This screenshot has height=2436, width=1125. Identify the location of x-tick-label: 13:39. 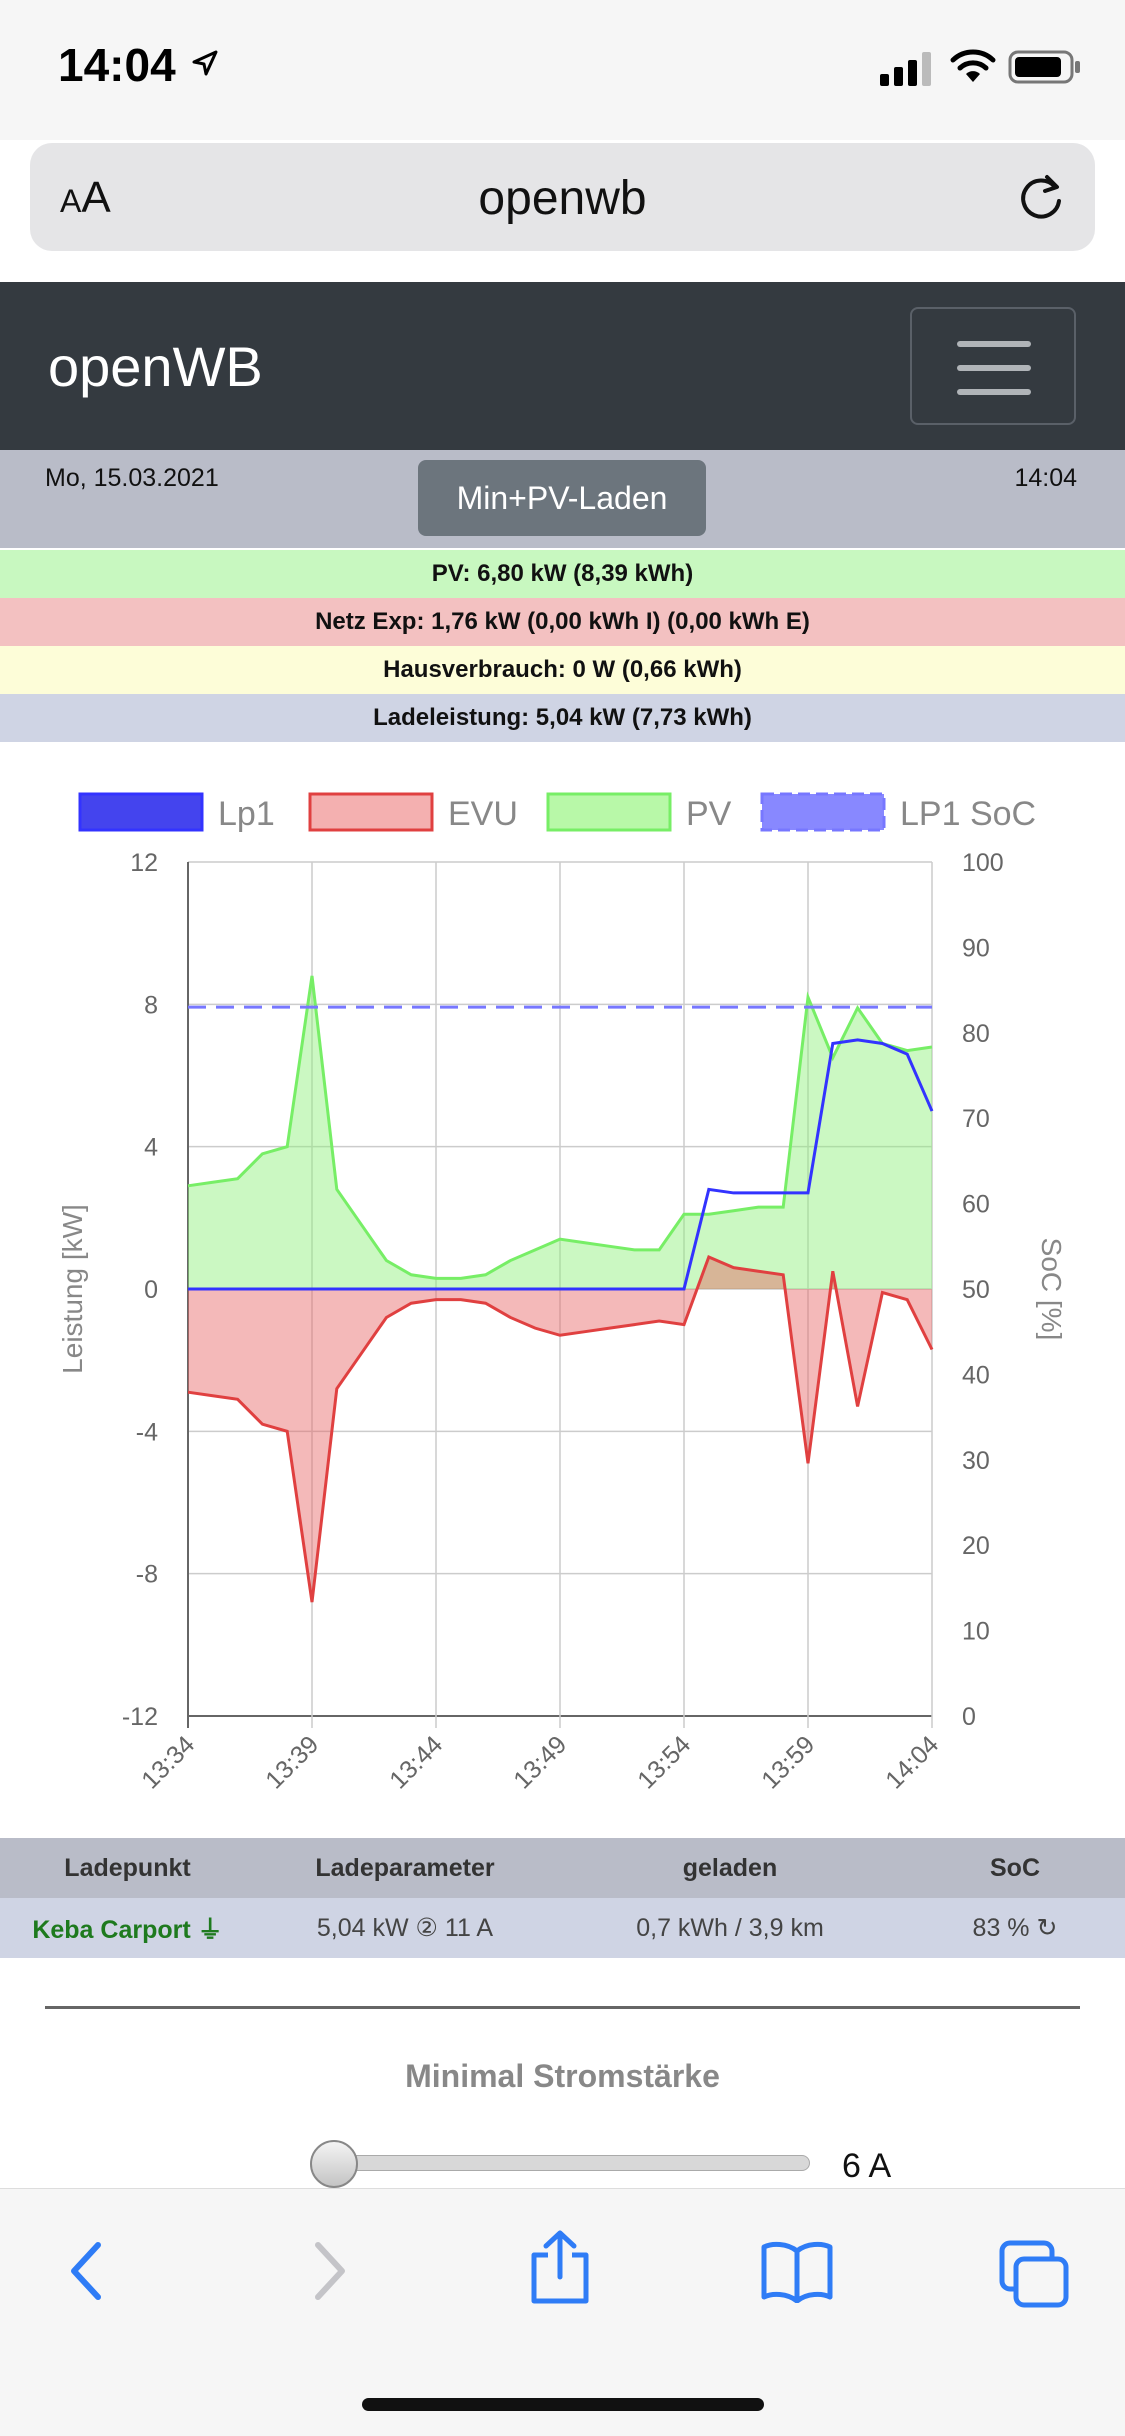
(292, 1762).